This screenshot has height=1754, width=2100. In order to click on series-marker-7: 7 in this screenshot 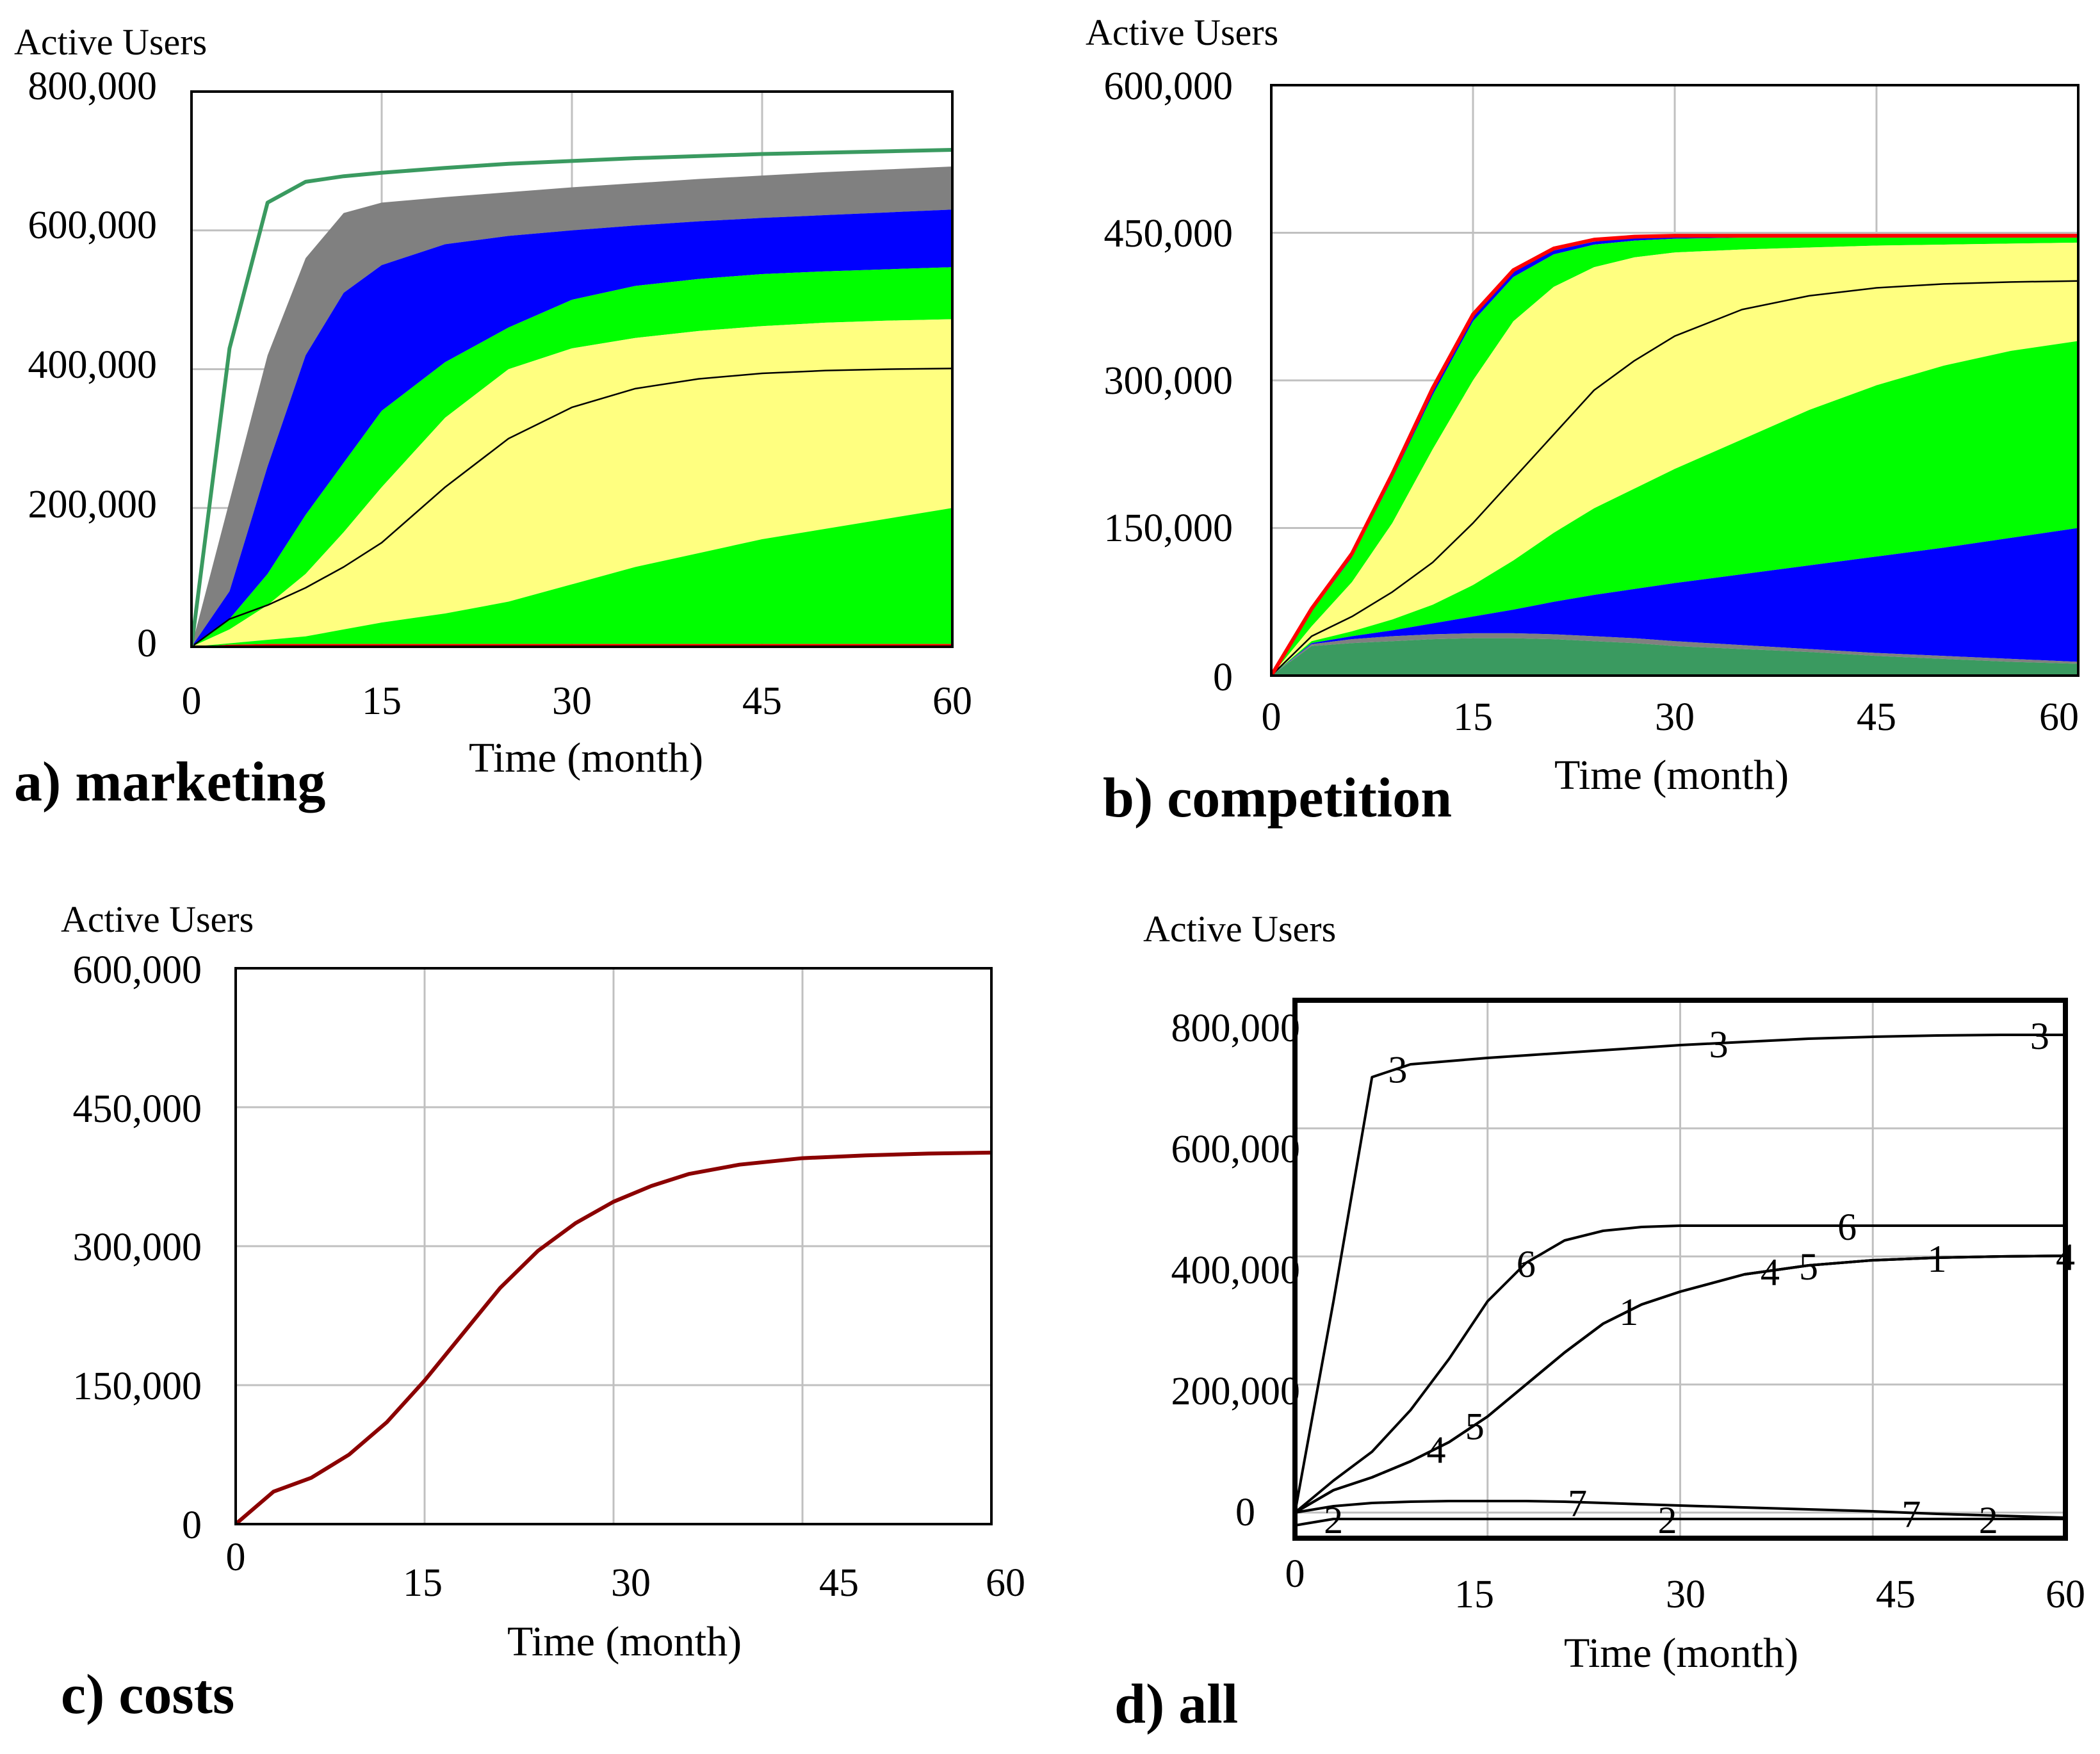, I will do `click(1578, 1504)`.